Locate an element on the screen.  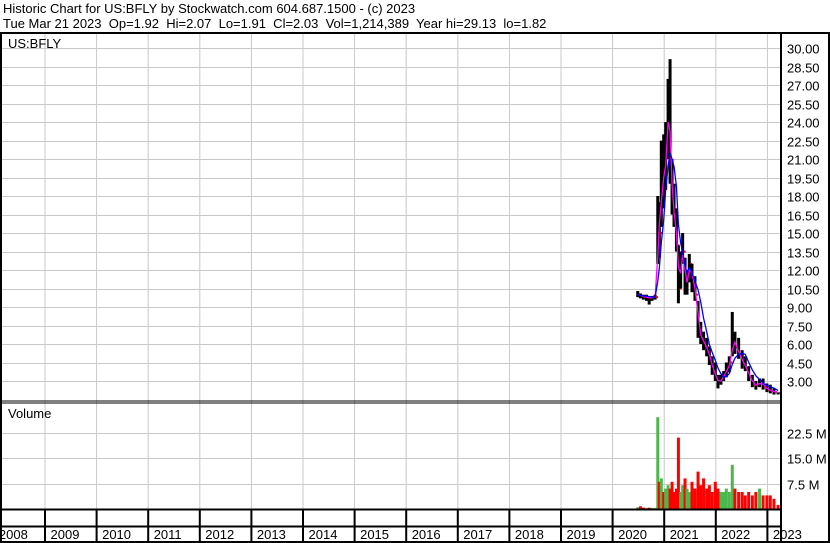
x-tick-label: 2013 is located at coordinates (271, 534).